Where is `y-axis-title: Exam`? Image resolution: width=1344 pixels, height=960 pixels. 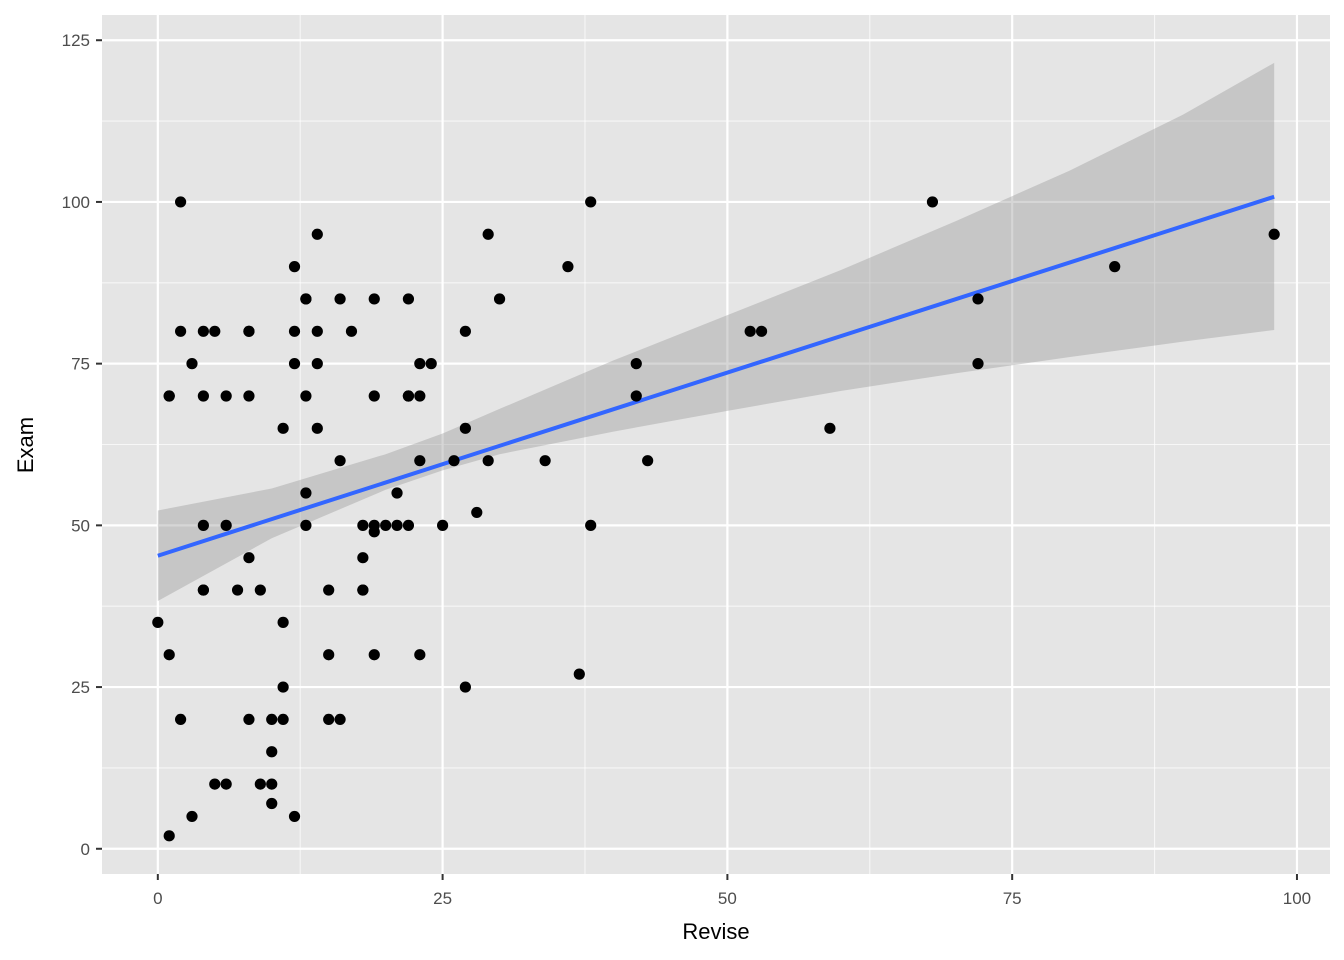 y-axis-title: Exam is located at coordinates (25, 445).